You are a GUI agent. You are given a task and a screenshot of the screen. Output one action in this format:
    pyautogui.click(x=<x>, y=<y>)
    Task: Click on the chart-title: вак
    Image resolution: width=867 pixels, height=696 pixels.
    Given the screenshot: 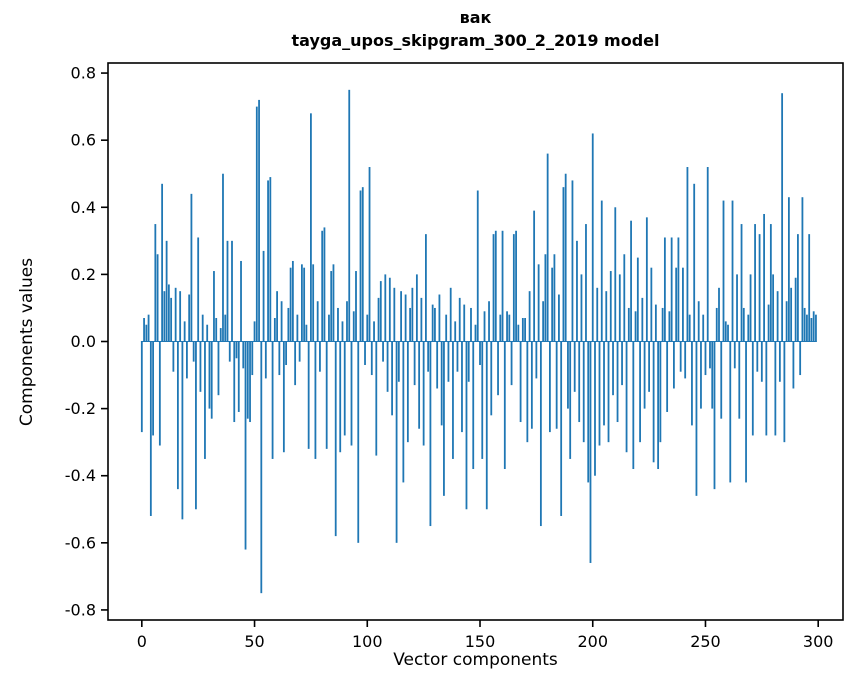 What is the action you would take?
    pyautogui.click(x=475, y=17)
    